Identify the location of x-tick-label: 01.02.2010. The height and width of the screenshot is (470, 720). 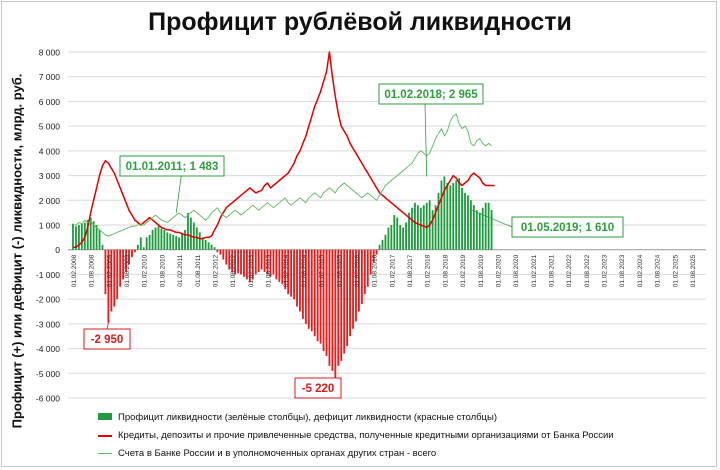
(145, 270).